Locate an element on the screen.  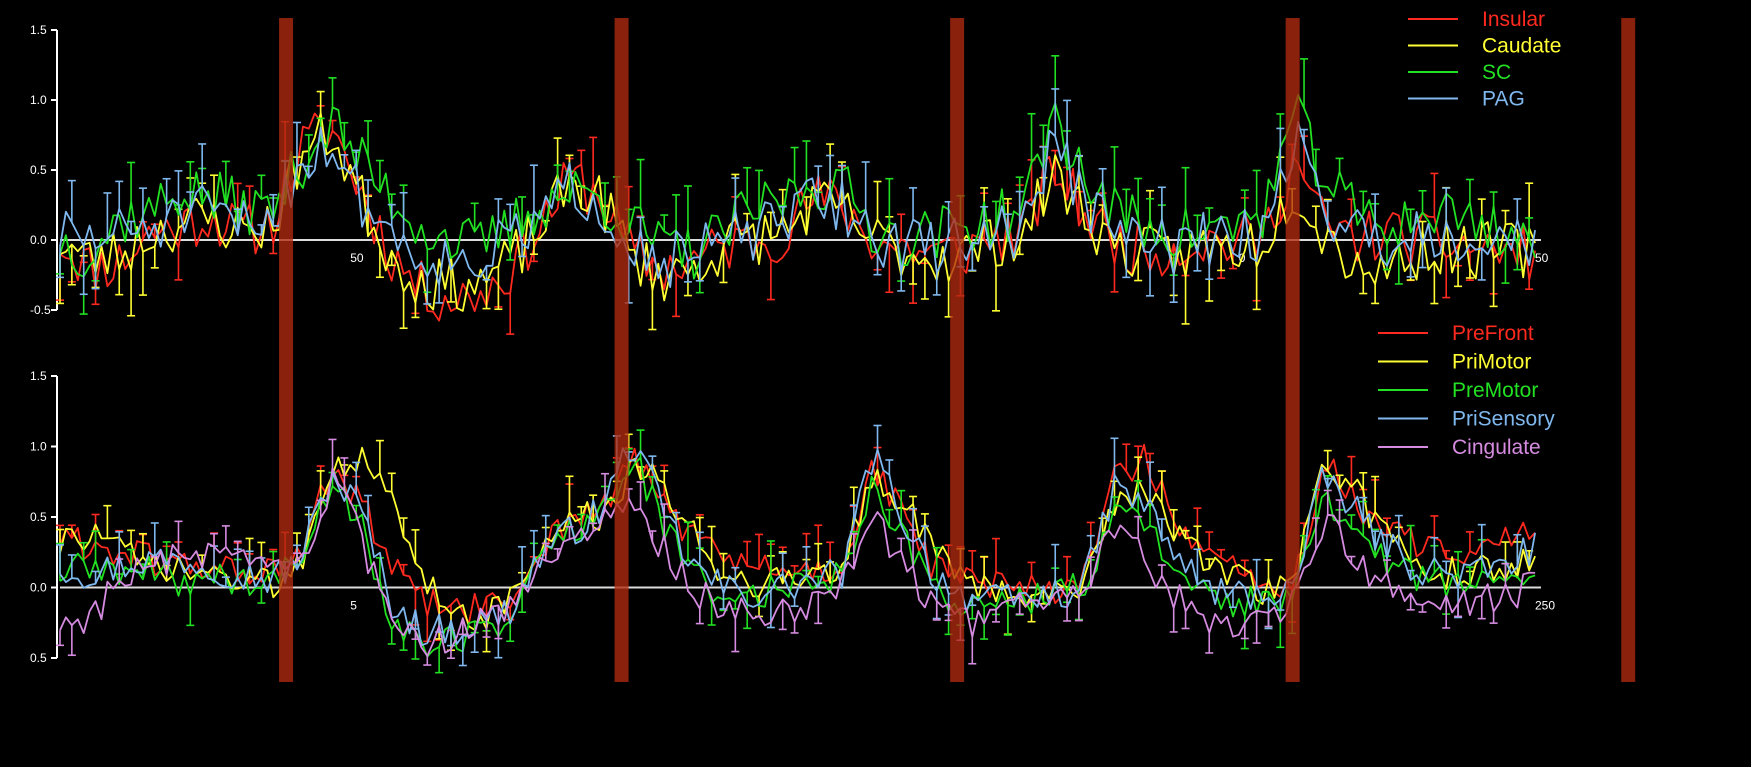
legend-label: Caudate is located at coordinates (1521, 46).